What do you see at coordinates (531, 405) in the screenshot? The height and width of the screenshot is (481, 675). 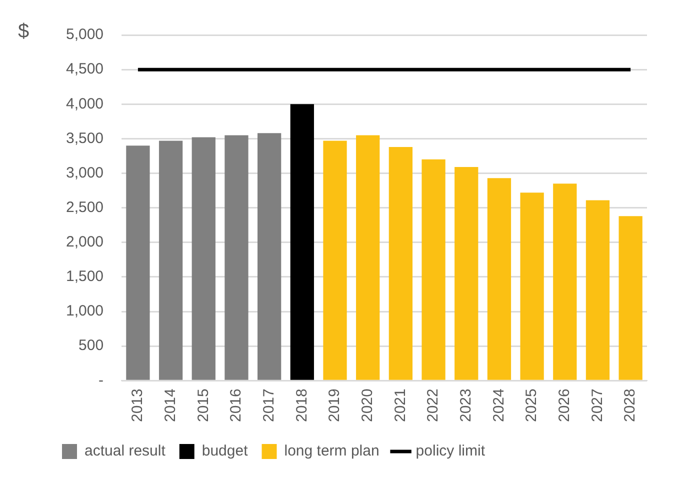 I see `x-tick-label: 2025` at bounding box center [531, 405].